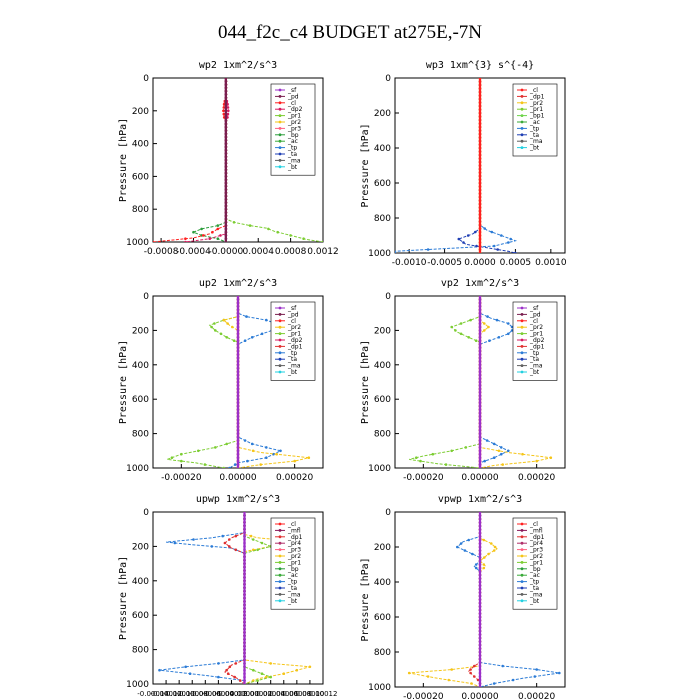 The height and width of the screenshot is (700, 700). Describe the element at coordinates (323, 694) in the screenshot. I see `x-tick-label: 0.00012` at that location.